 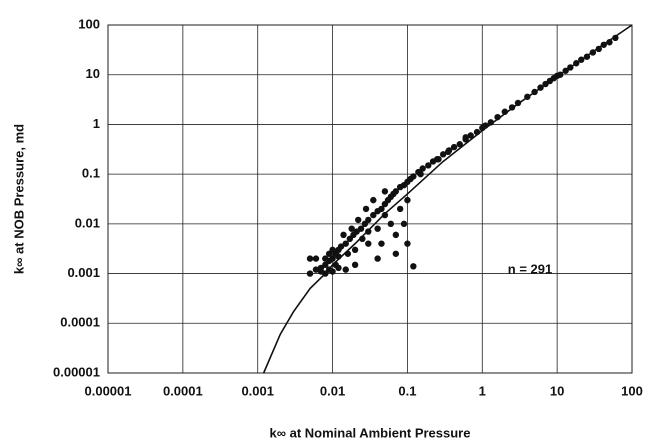 I want to click on x-tick-label: 1, so click(x=482, y=390).